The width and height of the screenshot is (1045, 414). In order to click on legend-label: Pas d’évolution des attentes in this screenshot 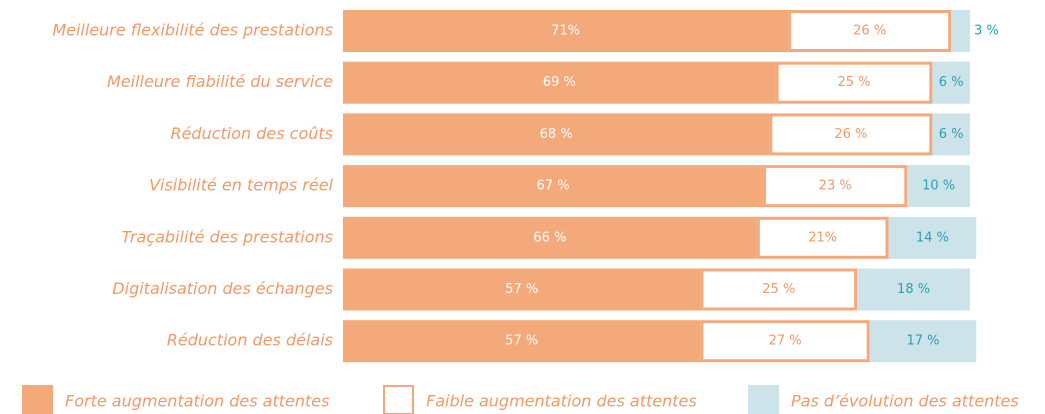, I will do `click(905, 401)`.